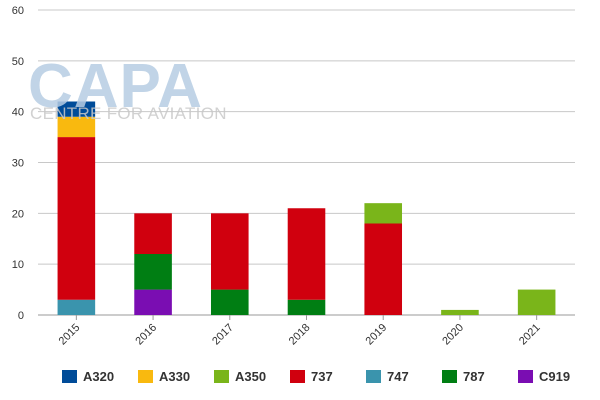 The width and height of the screenshot is (600, 400). I want to click on x-axis-tick-labels: 2015 2016 2017 2018 2019 2020 2021, so click(300, 331).